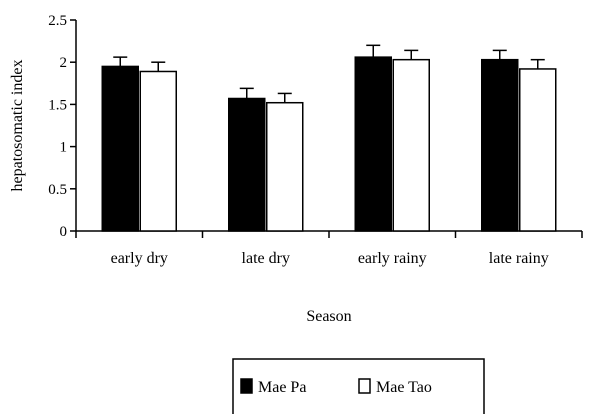 This screenshot has width=611, height=419. What do you see at coordinates (246, 386) in the screenshot?
I see `legend-swatch-mae-pa` at bounding box center [246, 386].